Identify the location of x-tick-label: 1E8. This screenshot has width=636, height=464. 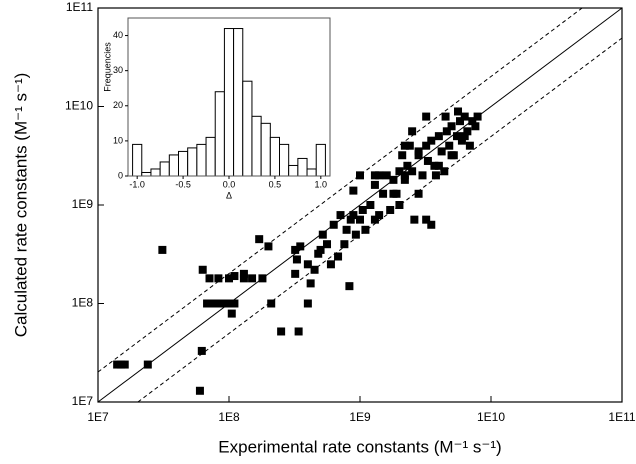
(229, 417).